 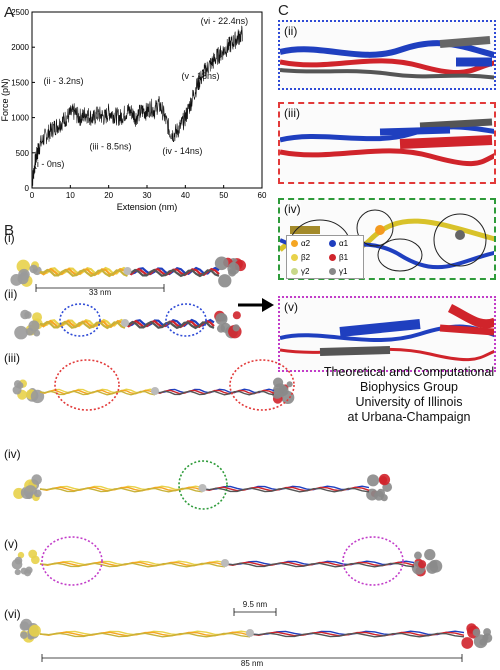 I want to click on x-tick-label: 40, so click(x=185, y=195).